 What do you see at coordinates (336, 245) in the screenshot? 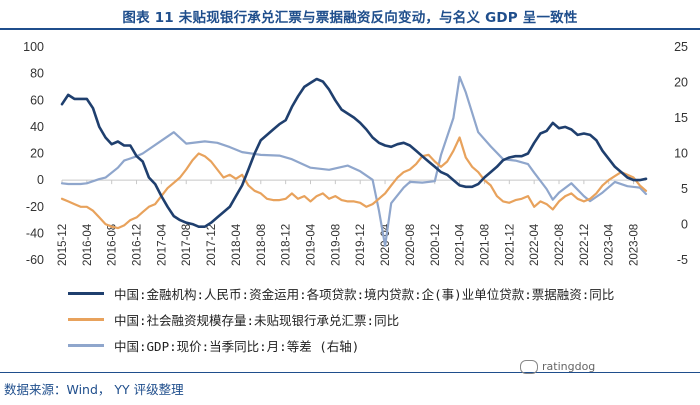
I see `x-tick-label: 2019-08` at bounding box center [336, 245].